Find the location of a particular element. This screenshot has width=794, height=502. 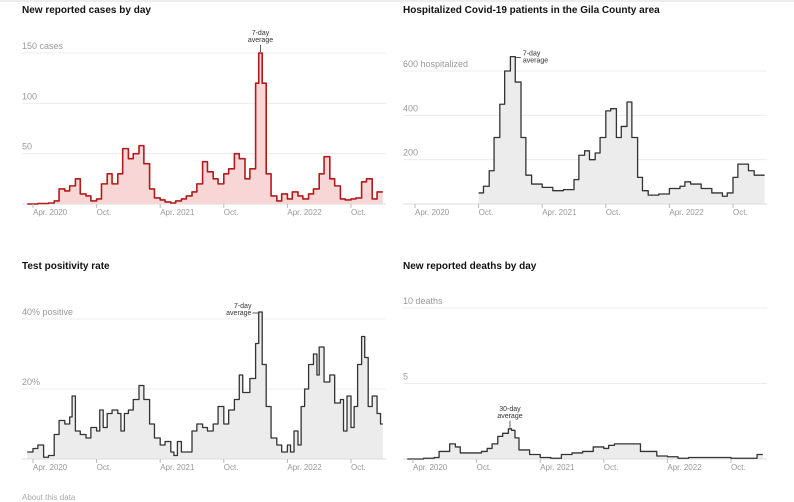

chart-title: New reported deaths by day is located at coordinates (470, 266).